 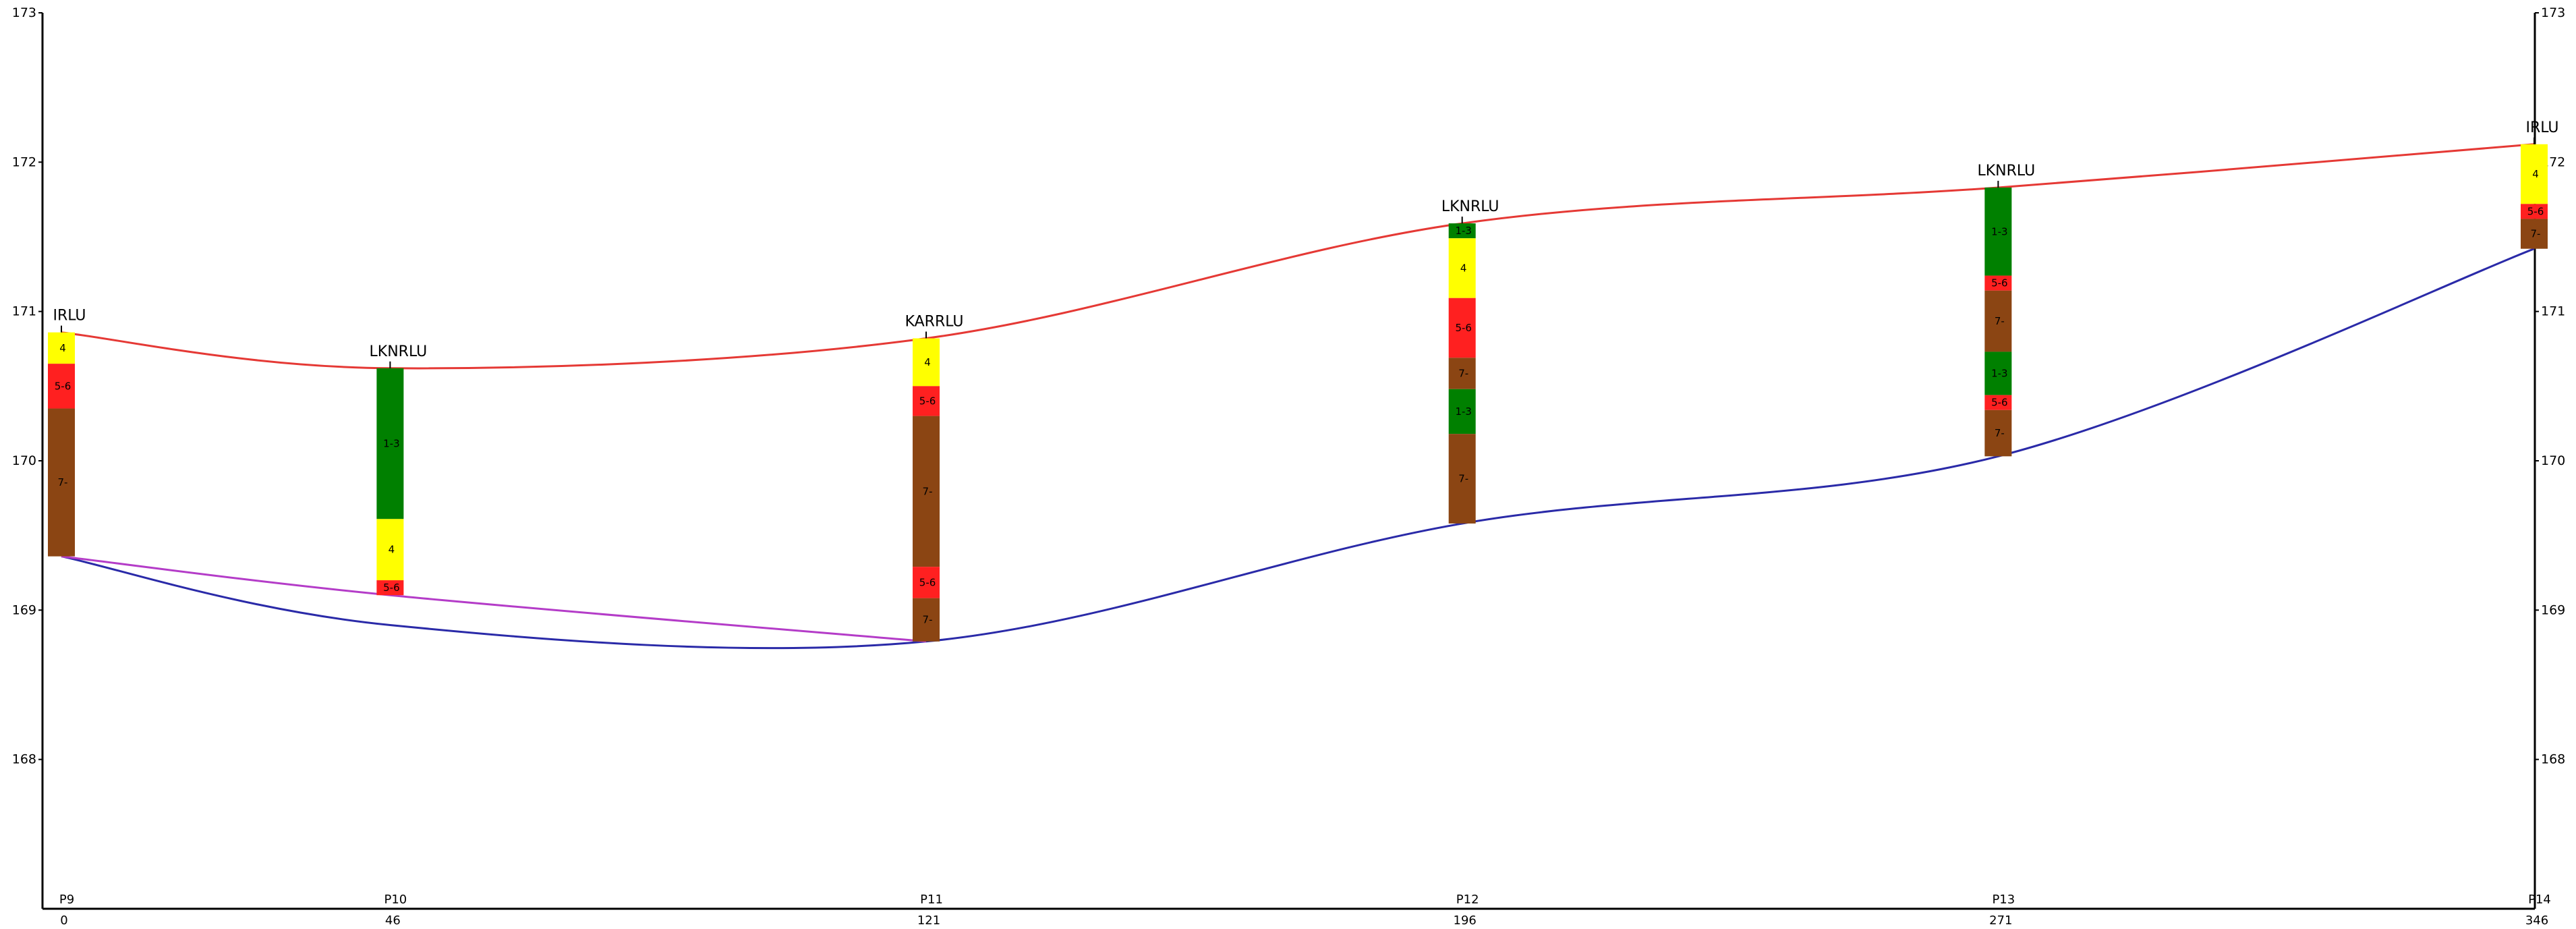 I want to click on station-name-label: P10, so click(x=395, y=900).